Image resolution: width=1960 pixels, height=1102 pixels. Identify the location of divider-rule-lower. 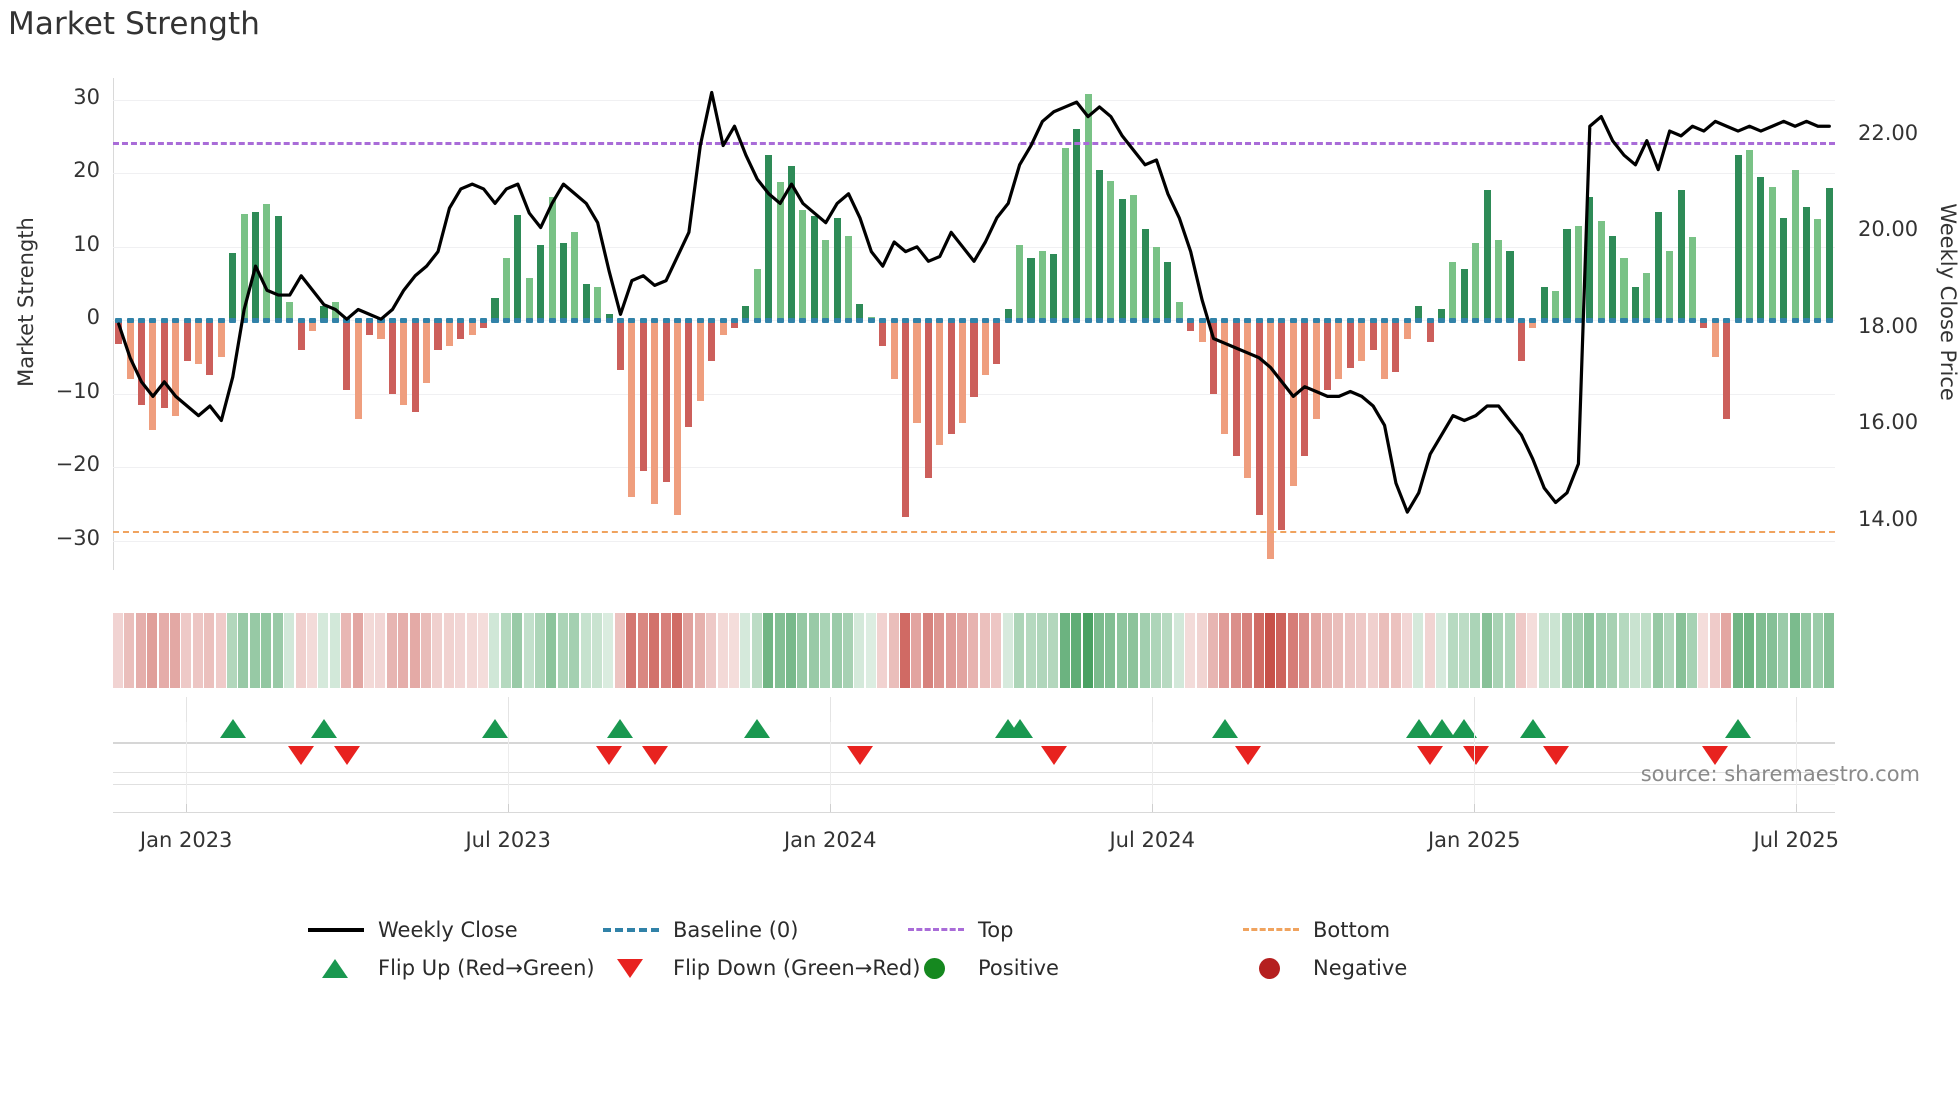
(974, 784).